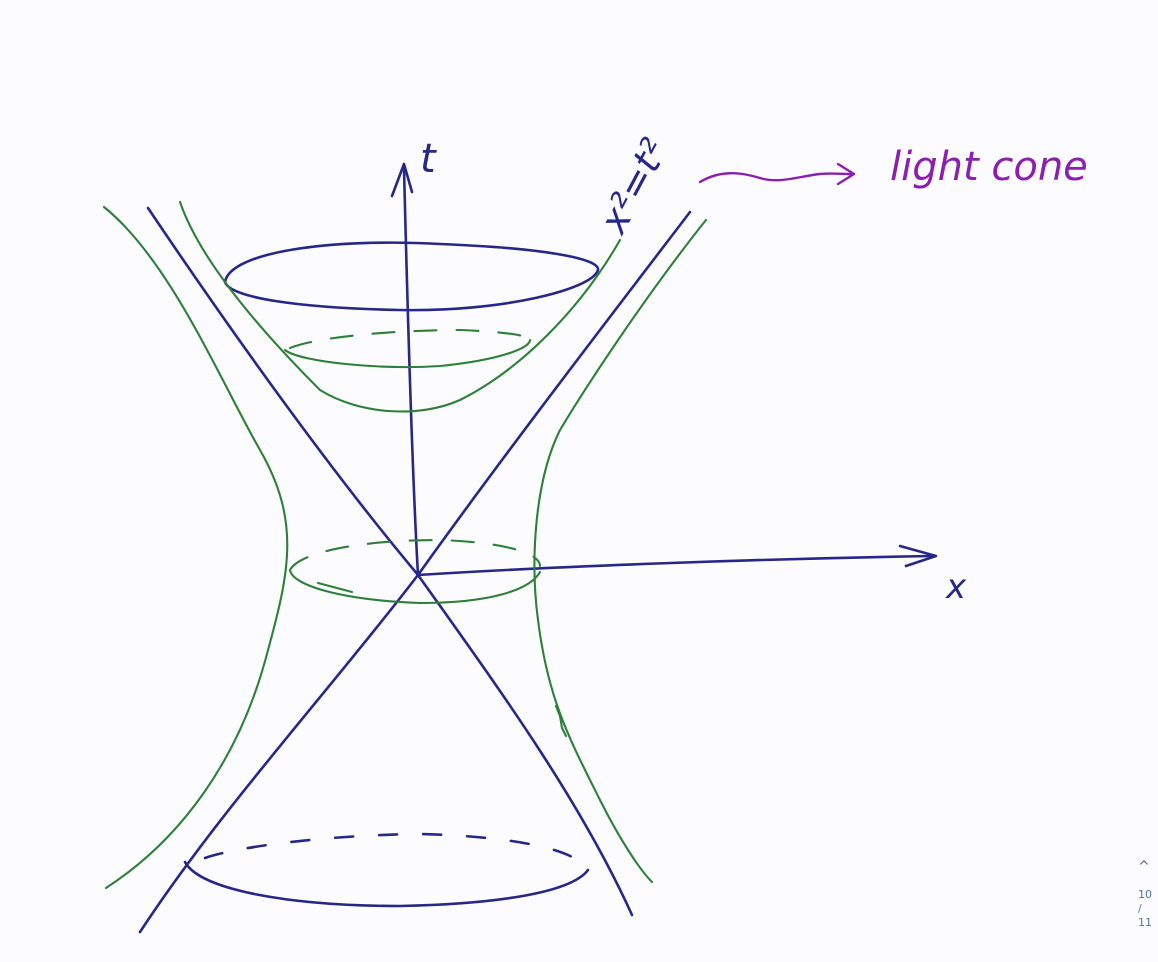 Image resolution: width=1158 pixels, height=962 pixels. What do you see at coordinates (1144, 867) in the screenshot?
I see `chevron-up-icon: ^` at bounding box center [1144, 867].